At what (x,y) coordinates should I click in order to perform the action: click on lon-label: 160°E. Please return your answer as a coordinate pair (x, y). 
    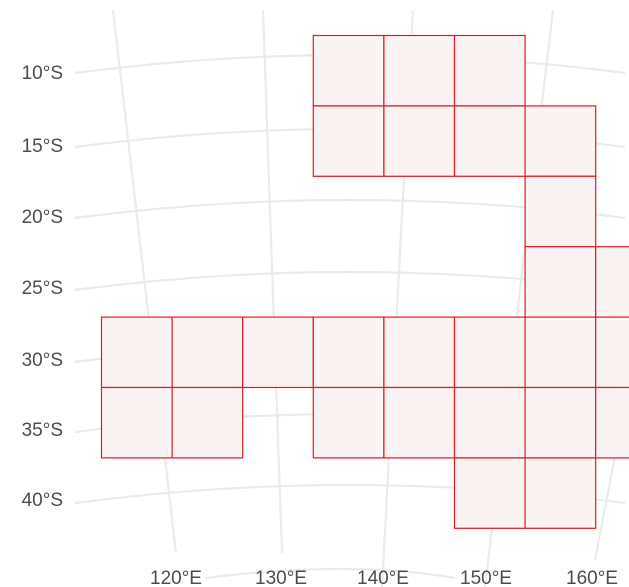
    Looking at the image, I should click on (592, 577).